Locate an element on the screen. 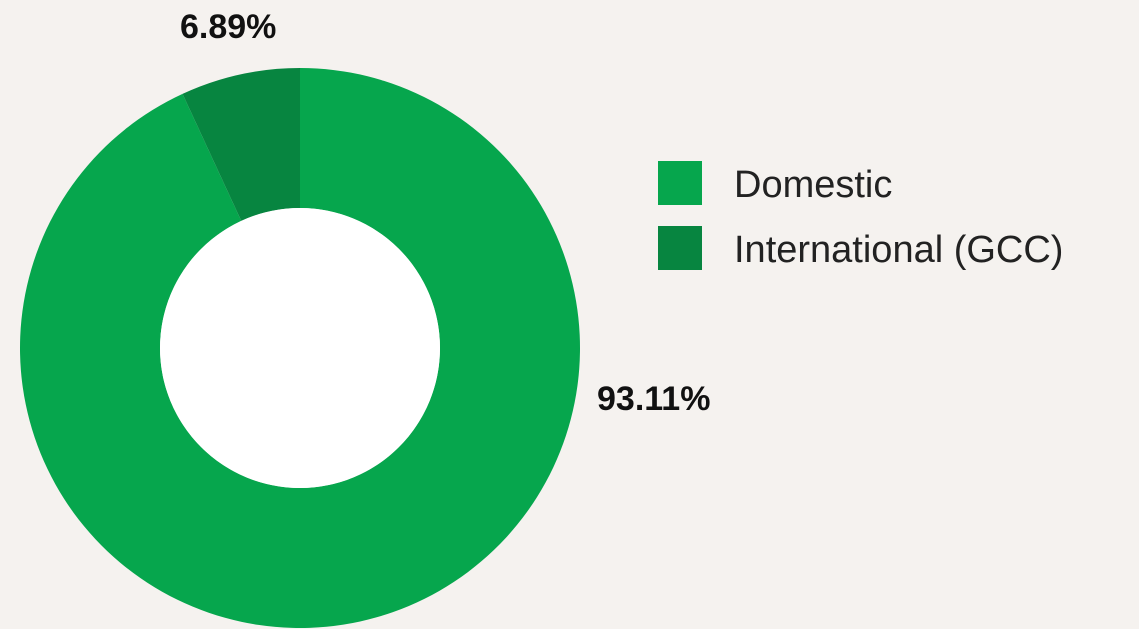  data-label-domestic: 93.11% is located at coordinates (653, 399).